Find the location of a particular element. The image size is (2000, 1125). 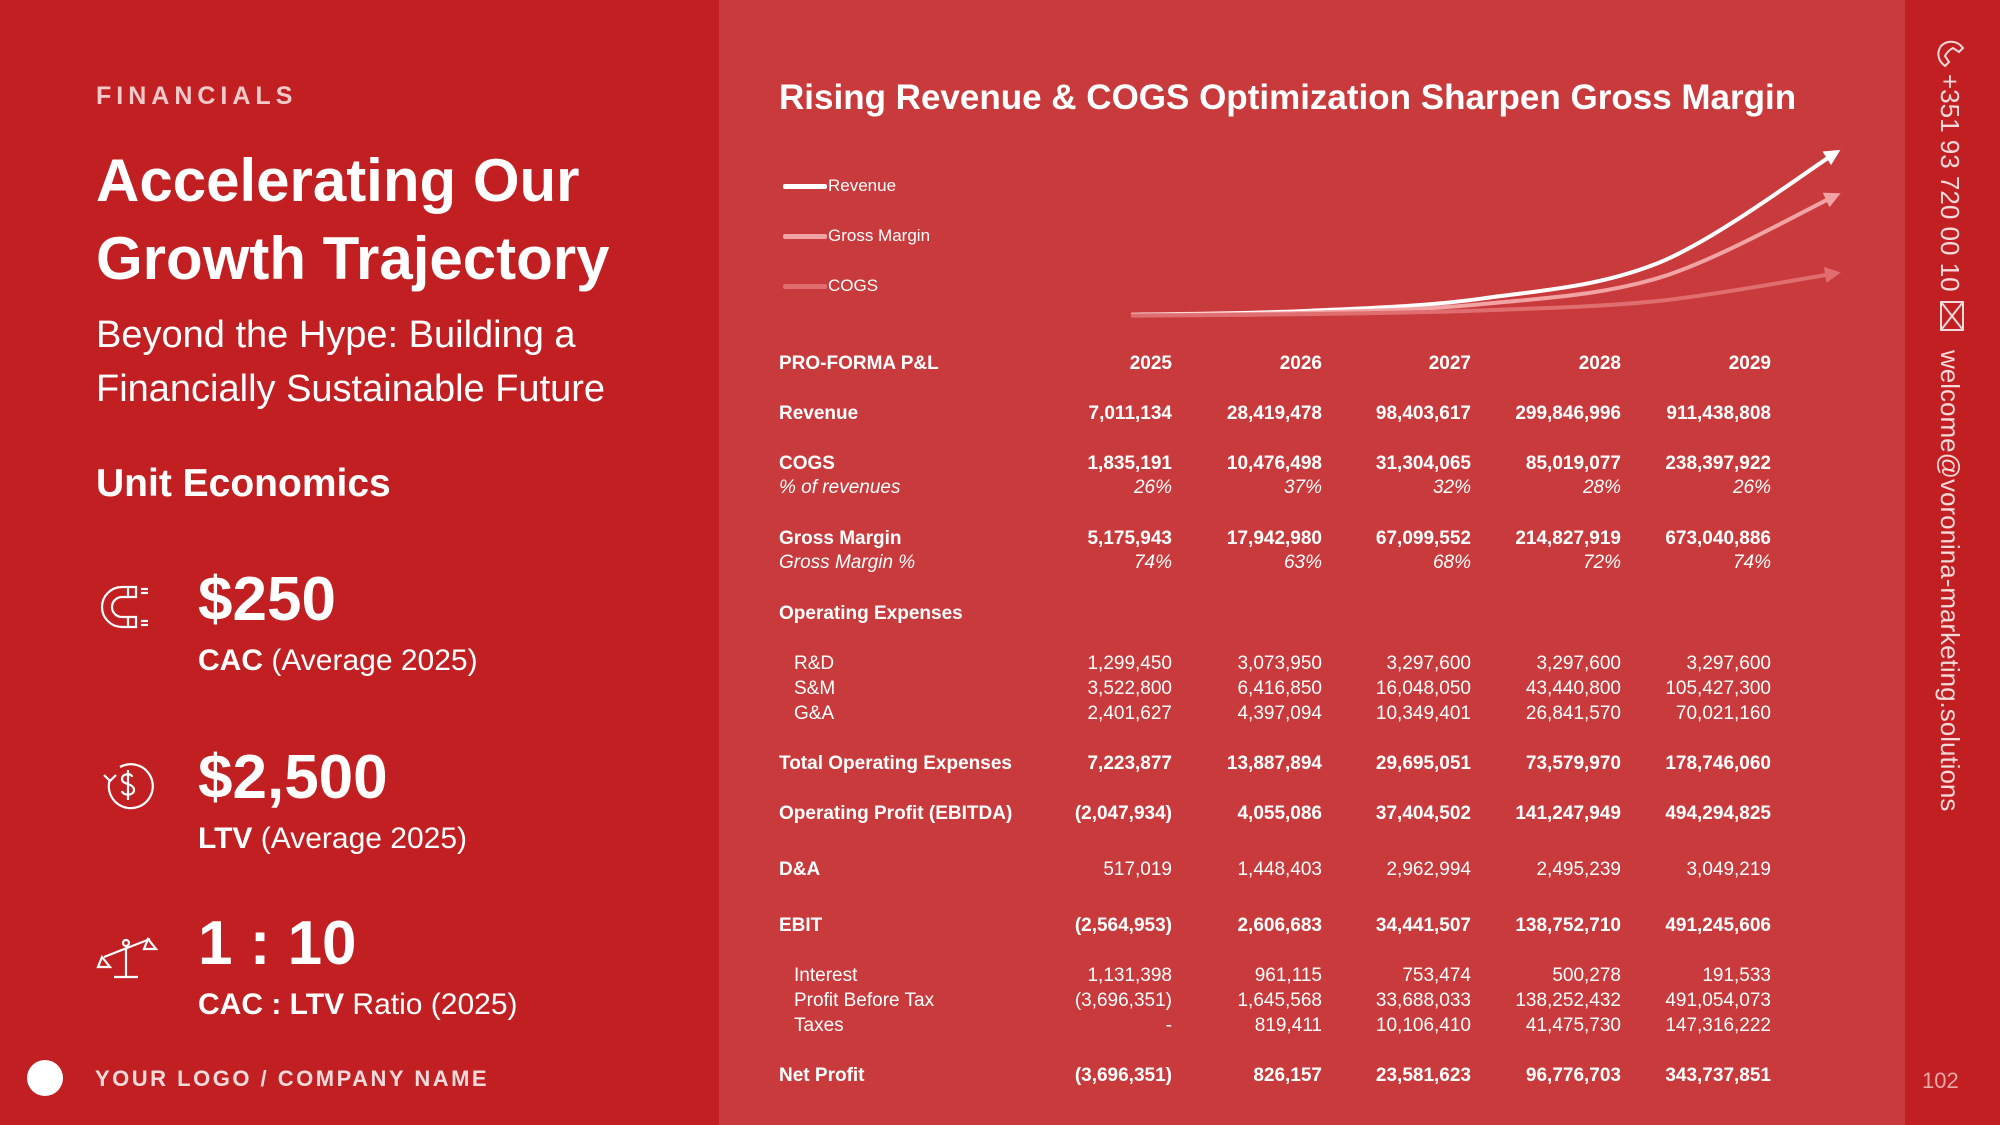

table-cell: 299,846,996 is located at coordinates (1568, 413).